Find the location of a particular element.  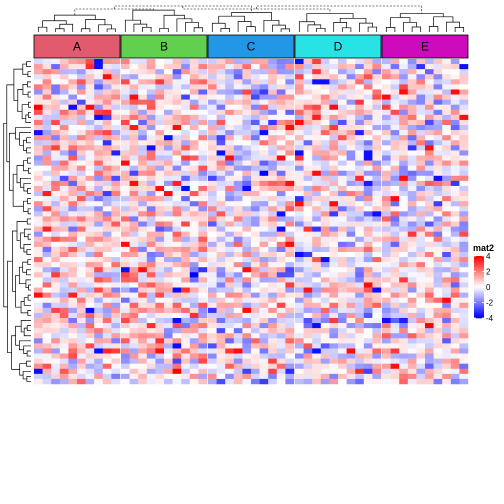

color-legend: mat2 420-2-4 is located at coordinates (483, 283).